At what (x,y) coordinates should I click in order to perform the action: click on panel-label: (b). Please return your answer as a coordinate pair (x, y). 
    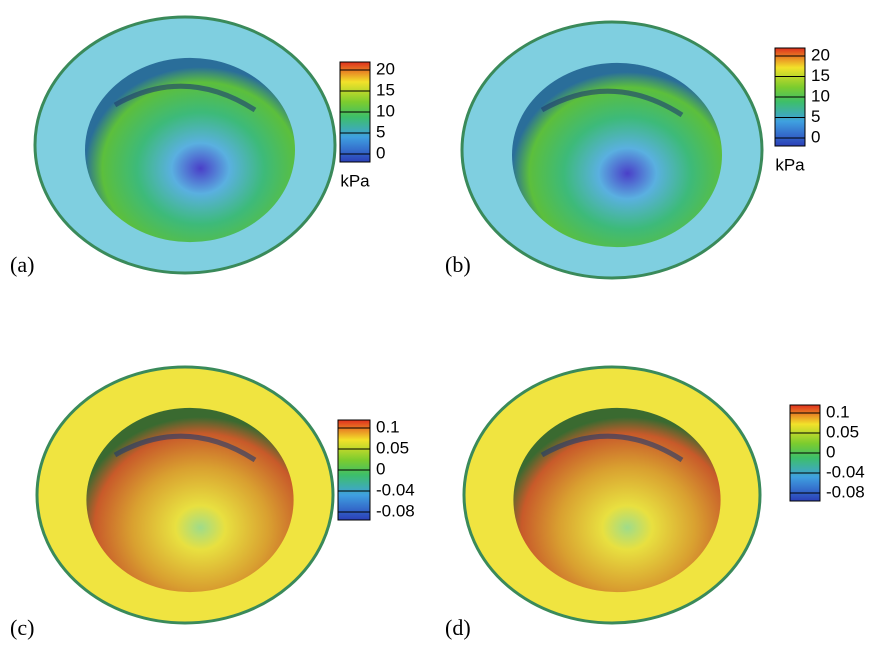
    Looking at the image, I should click on (458, 264).